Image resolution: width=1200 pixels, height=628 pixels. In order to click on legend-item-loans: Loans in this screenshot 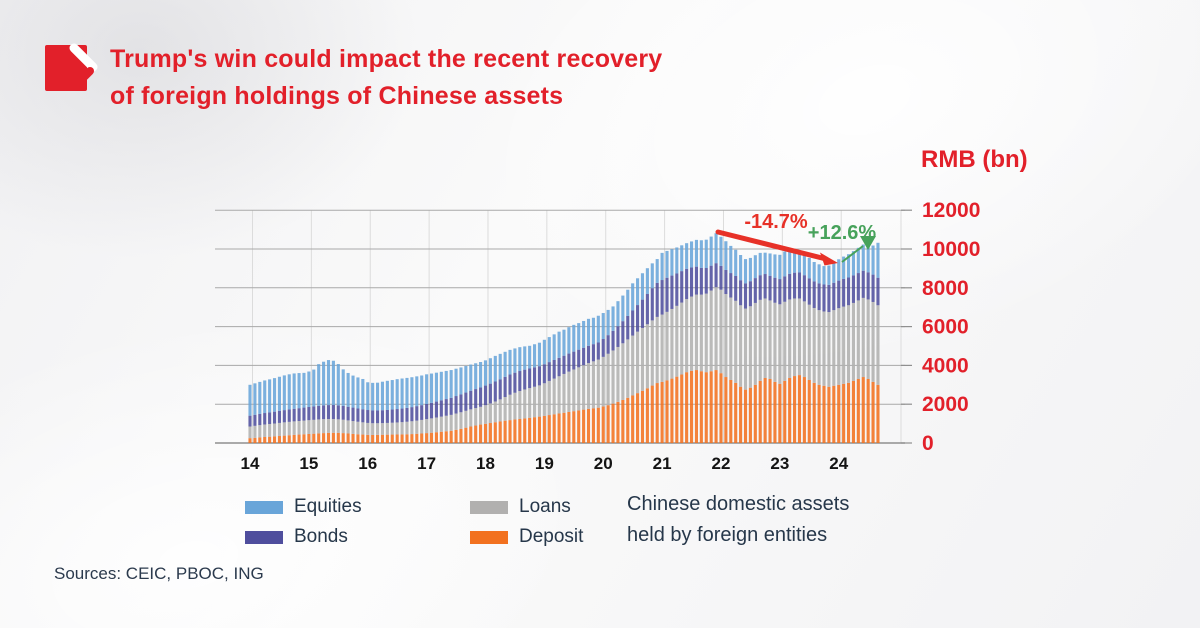, I will do `click(526, 507)`.